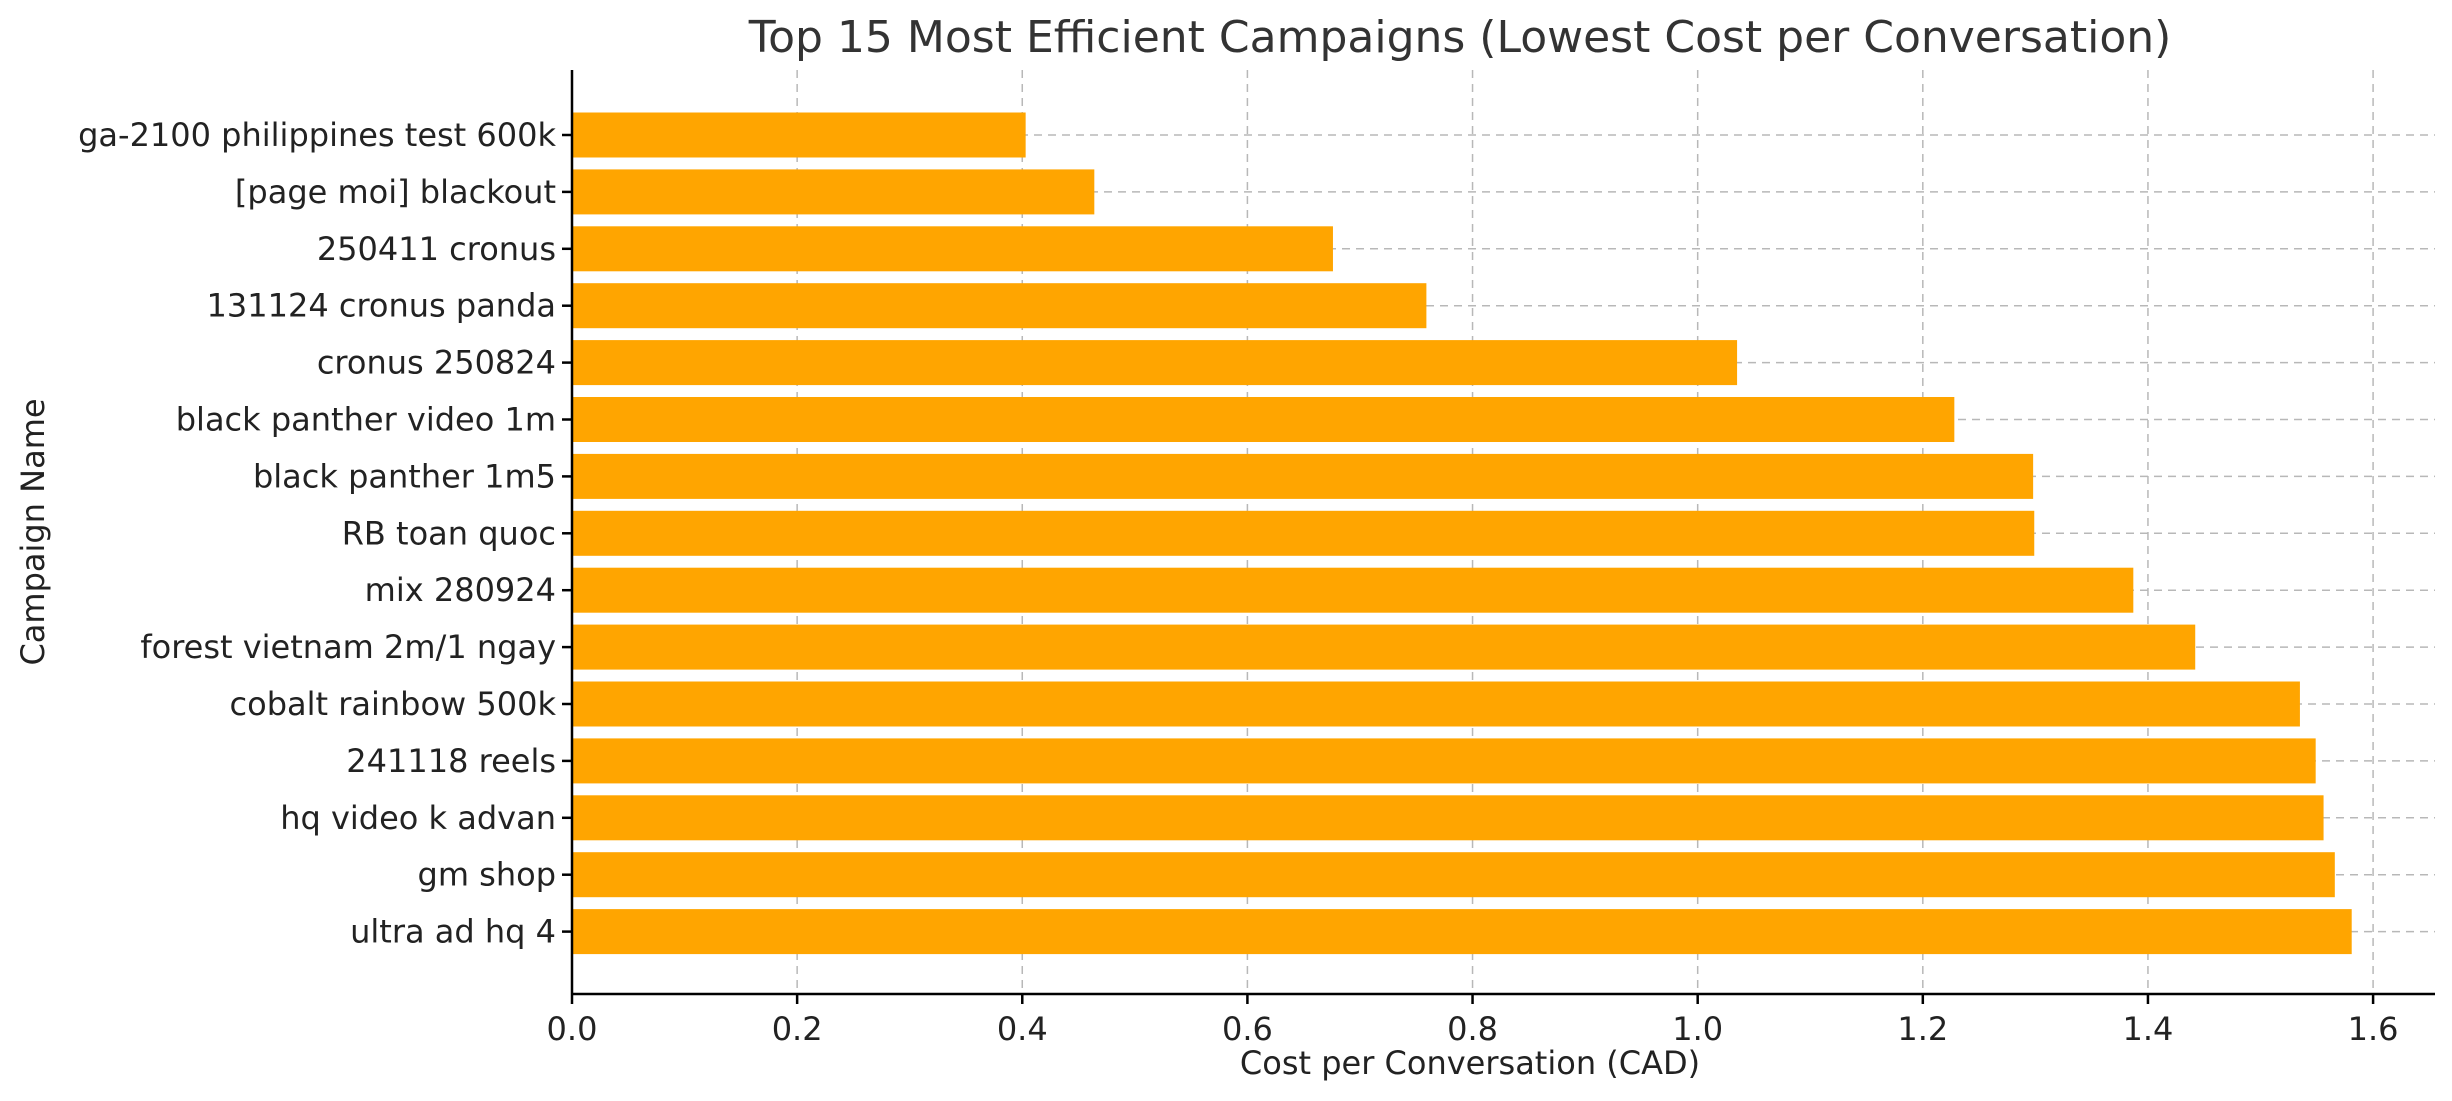  Describe the element at coordinates (2373, 1029) in the screenshot. I see `x-tick-label: 1.6` at that location.